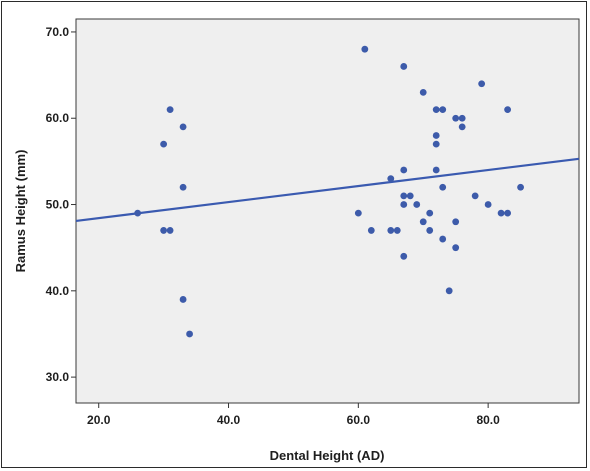 This screenshot has width=590, height=471. I want to click on x-tick-label: 20.0, so click(99, 420).